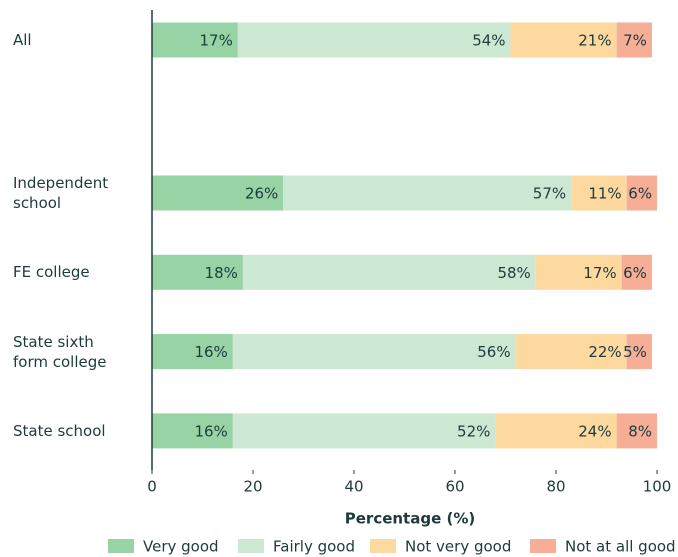 This screenshot has height=557, width=678. What do you see at coordinates (635, 352) in the screenshot?
I see `value-label: 5%` at bounding box center [635, 352].